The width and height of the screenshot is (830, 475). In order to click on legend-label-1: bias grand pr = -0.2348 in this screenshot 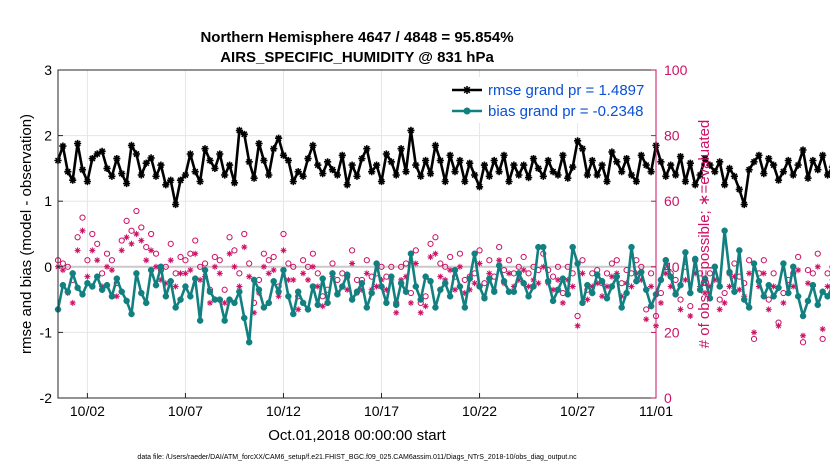, I will do `click(566, 111)`.